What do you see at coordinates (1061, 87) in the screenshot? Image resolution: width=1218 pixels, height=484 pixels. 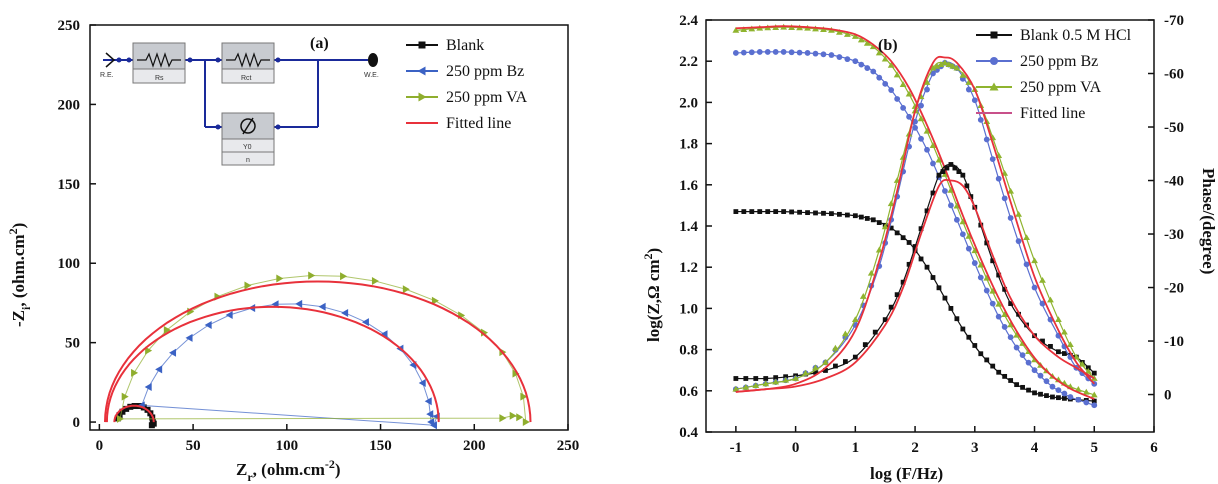 I see `legend-label: 250 ppm VA` at bounding box center [1061, 87].